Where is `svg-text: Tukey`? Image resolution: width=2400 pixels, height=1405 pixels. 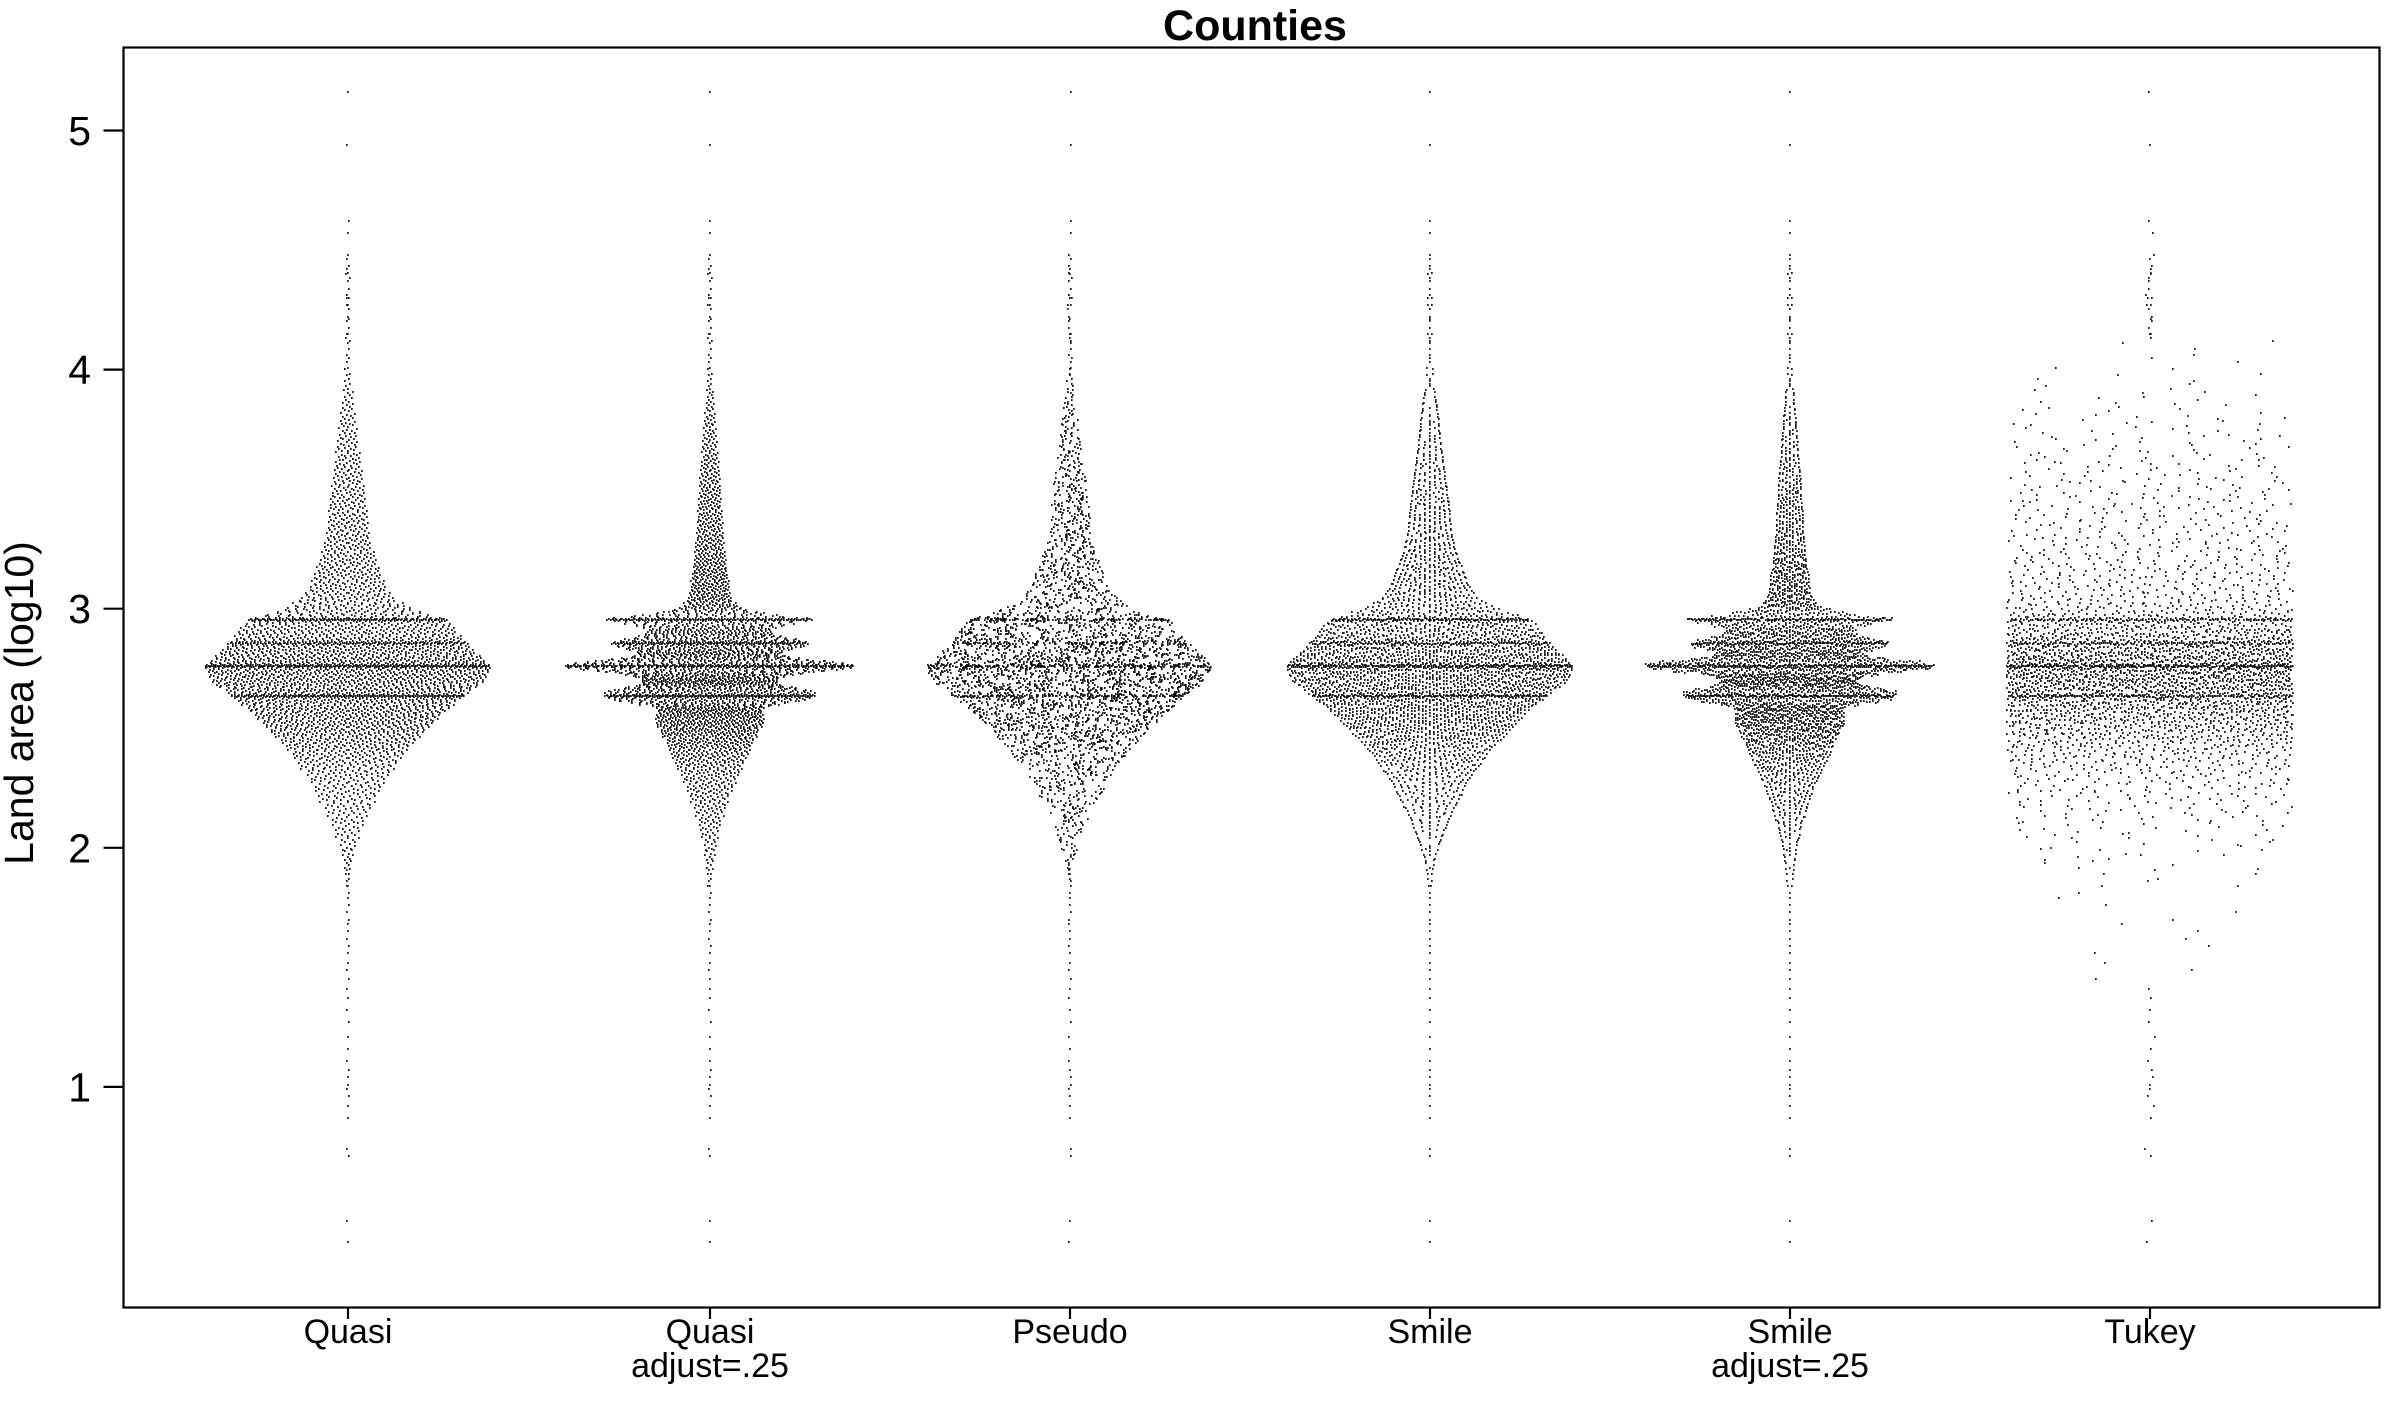 svg-text: Tukey is located at coordinates (2149, 1332).